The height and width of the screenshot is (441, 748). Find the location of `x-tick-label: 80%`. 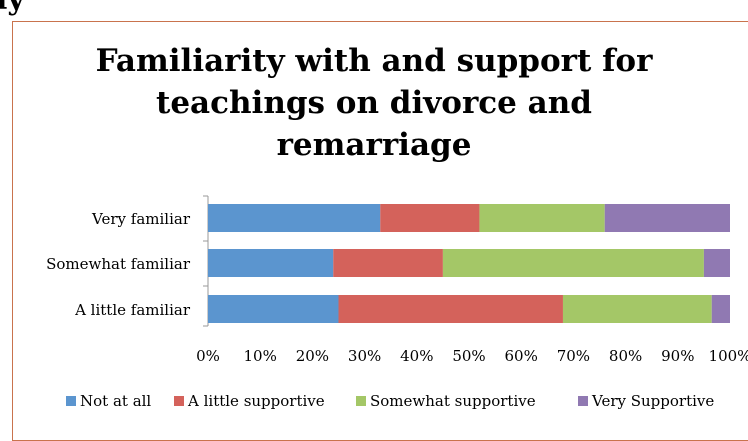

x-tick-label: 80% is located at coordinates (625, 356).